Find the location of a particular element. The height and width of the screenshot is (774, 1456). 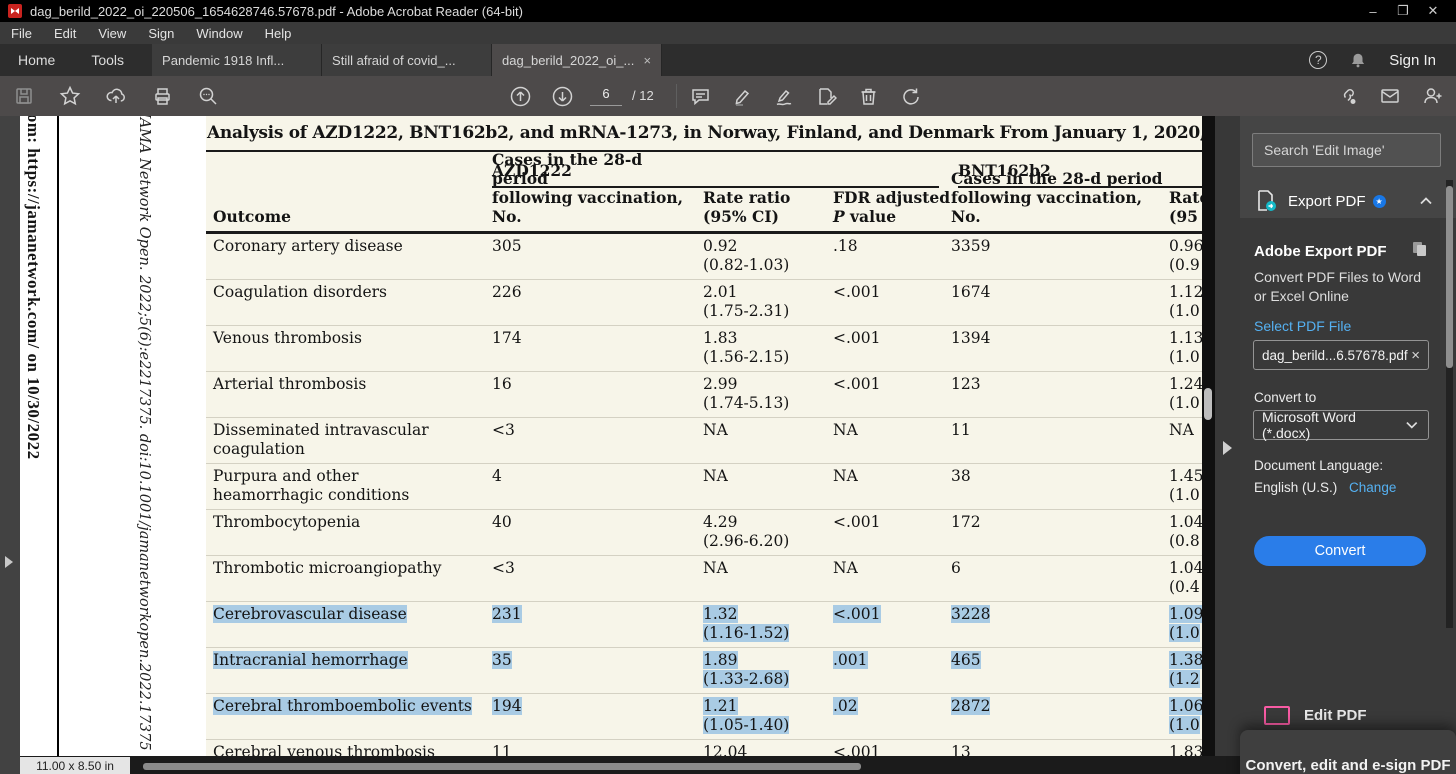

table-cell: 2.99 (1.74-5.13) is located at coordinates (746, 393).